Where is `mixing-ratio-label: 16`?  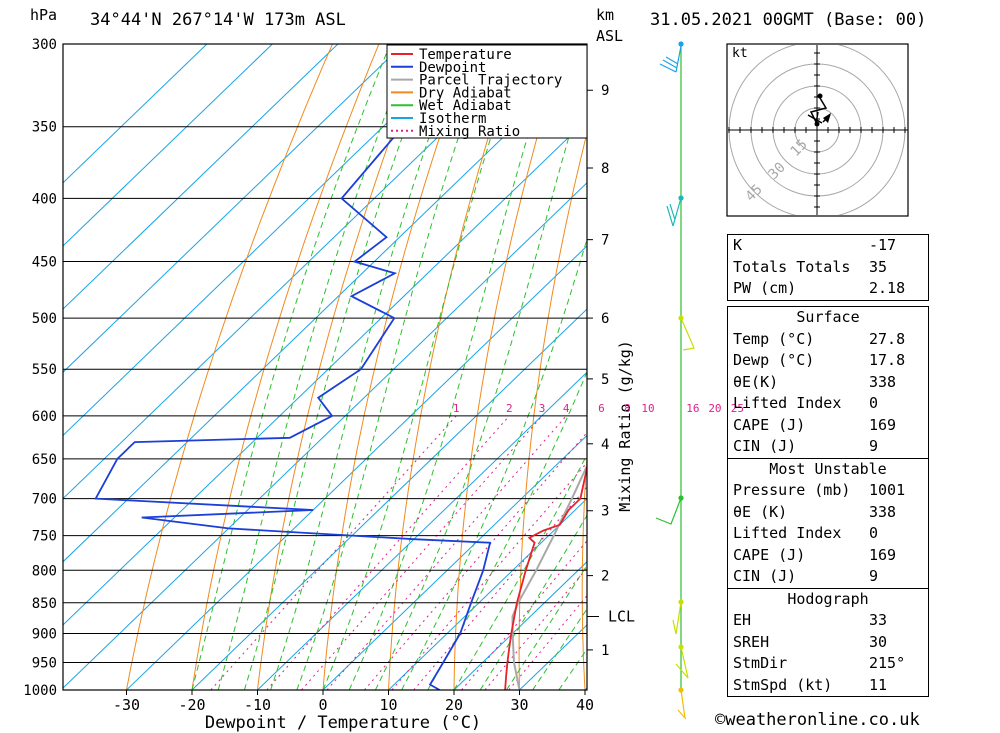
mixing-ratio-label: 16 is located at coordinates (692, 408).